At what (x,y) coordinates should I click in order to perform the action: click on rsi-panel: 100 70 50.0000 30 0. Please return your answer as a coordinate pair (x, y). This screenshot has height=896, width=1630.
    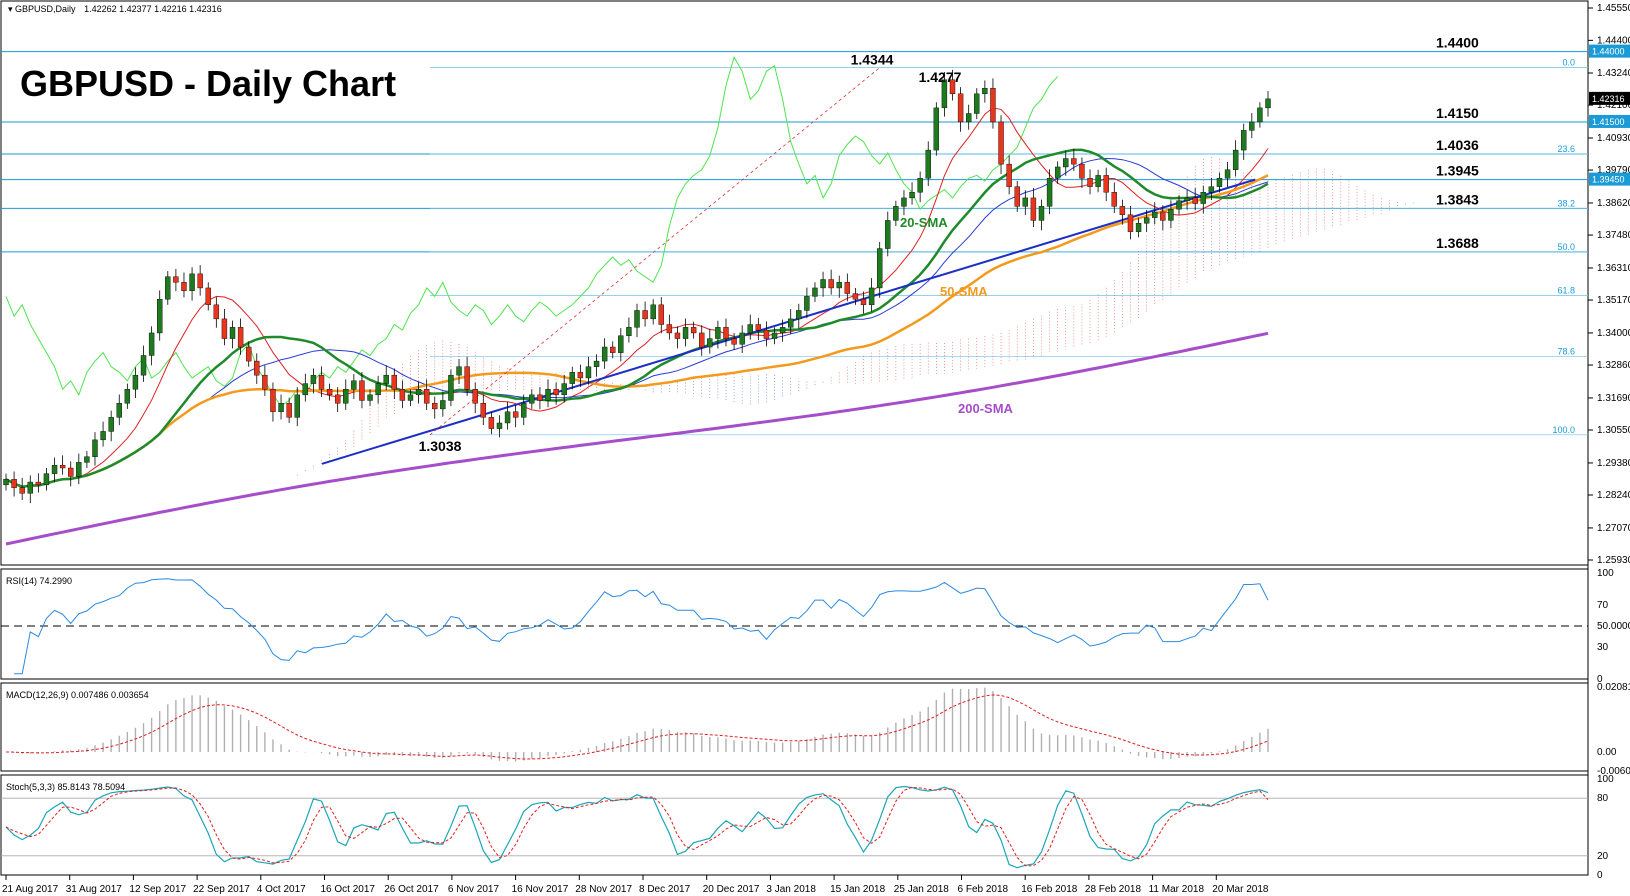
    Looking at the image, I should click on (815, 626).